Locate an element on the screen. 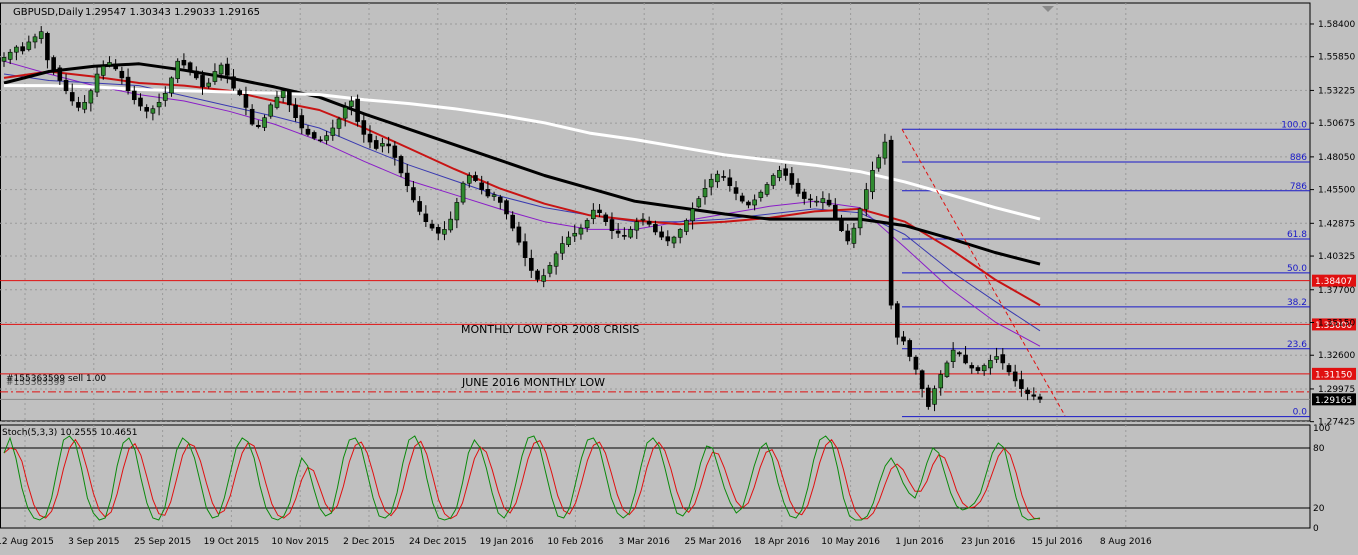 The image size is (1358, 555). time-axis-label: 19 Oct 2015 is located at coordinates (232, 542).